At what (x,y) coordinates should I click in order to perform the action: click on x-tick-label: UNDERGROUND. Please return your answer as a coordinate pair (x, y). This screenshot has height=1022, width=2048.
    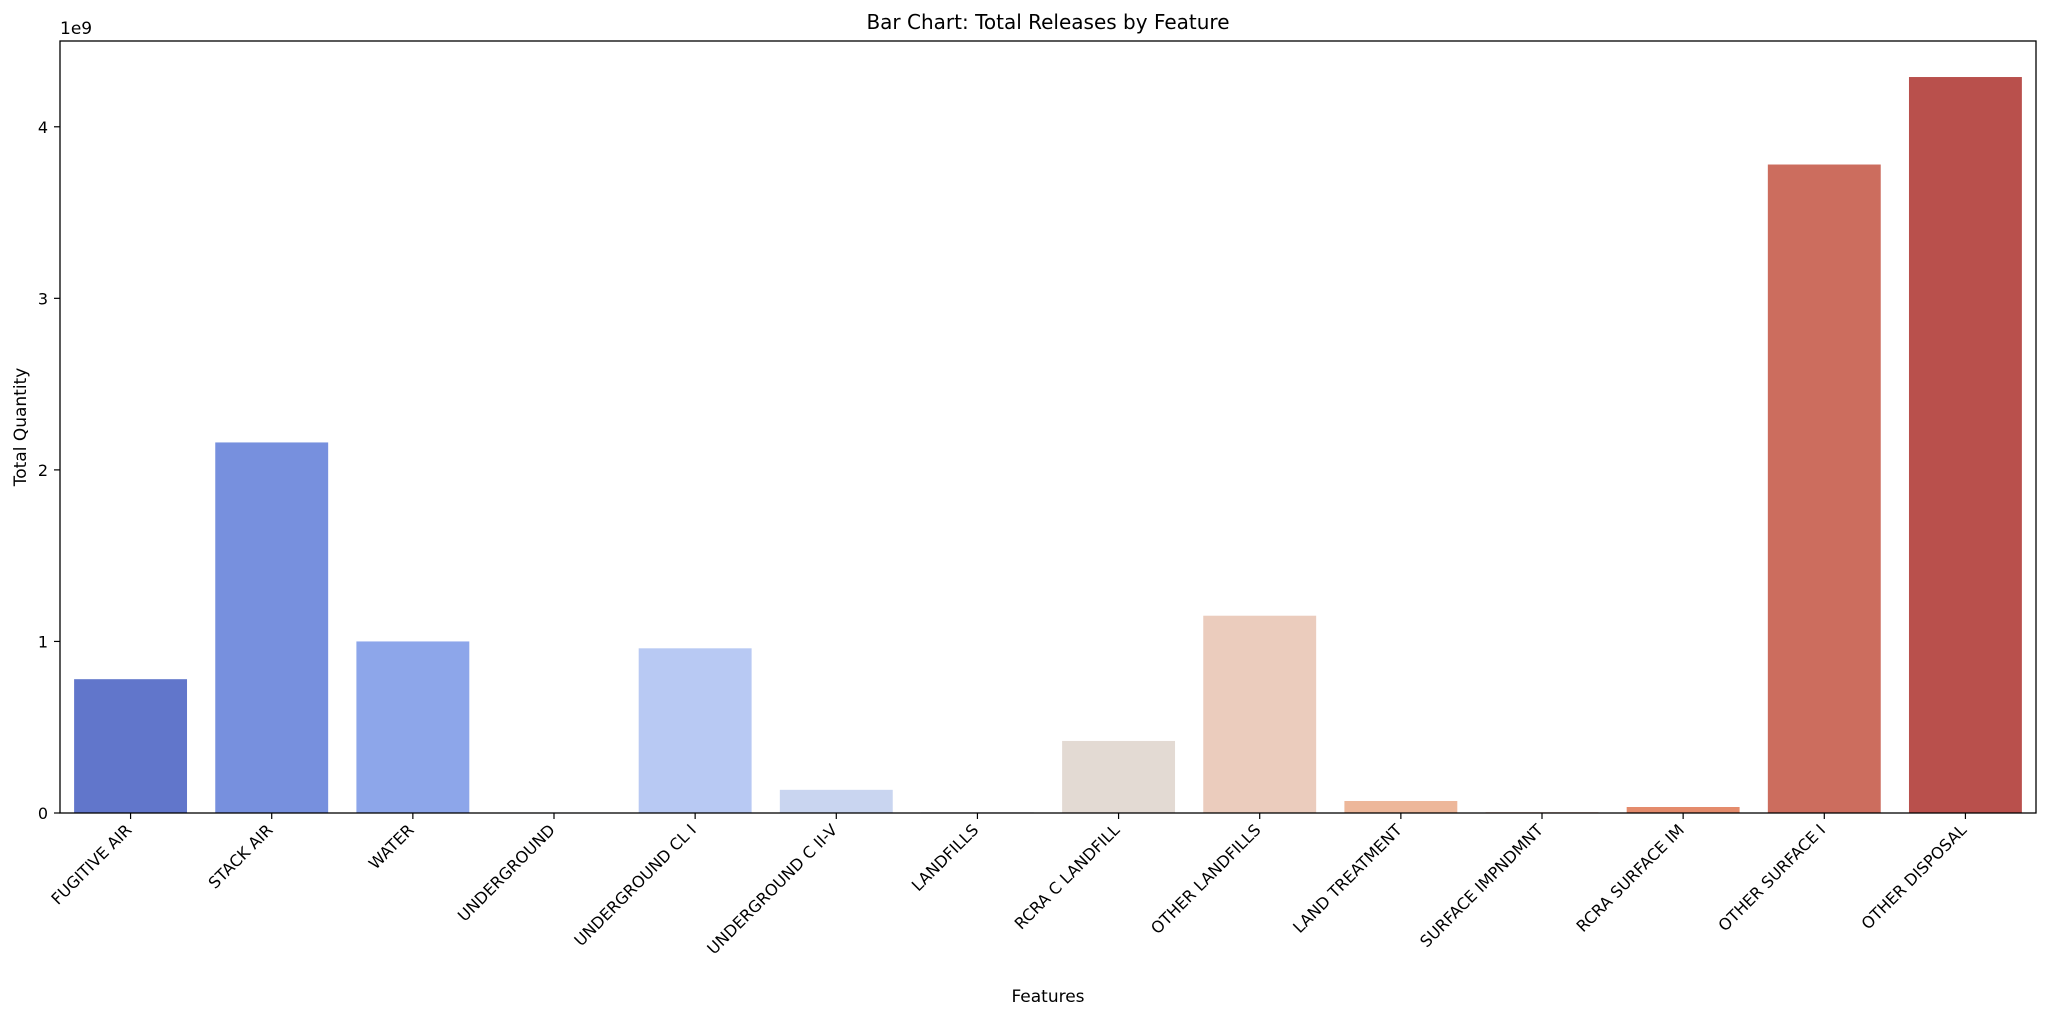
    Looking at the image, I should click on (506, 872).